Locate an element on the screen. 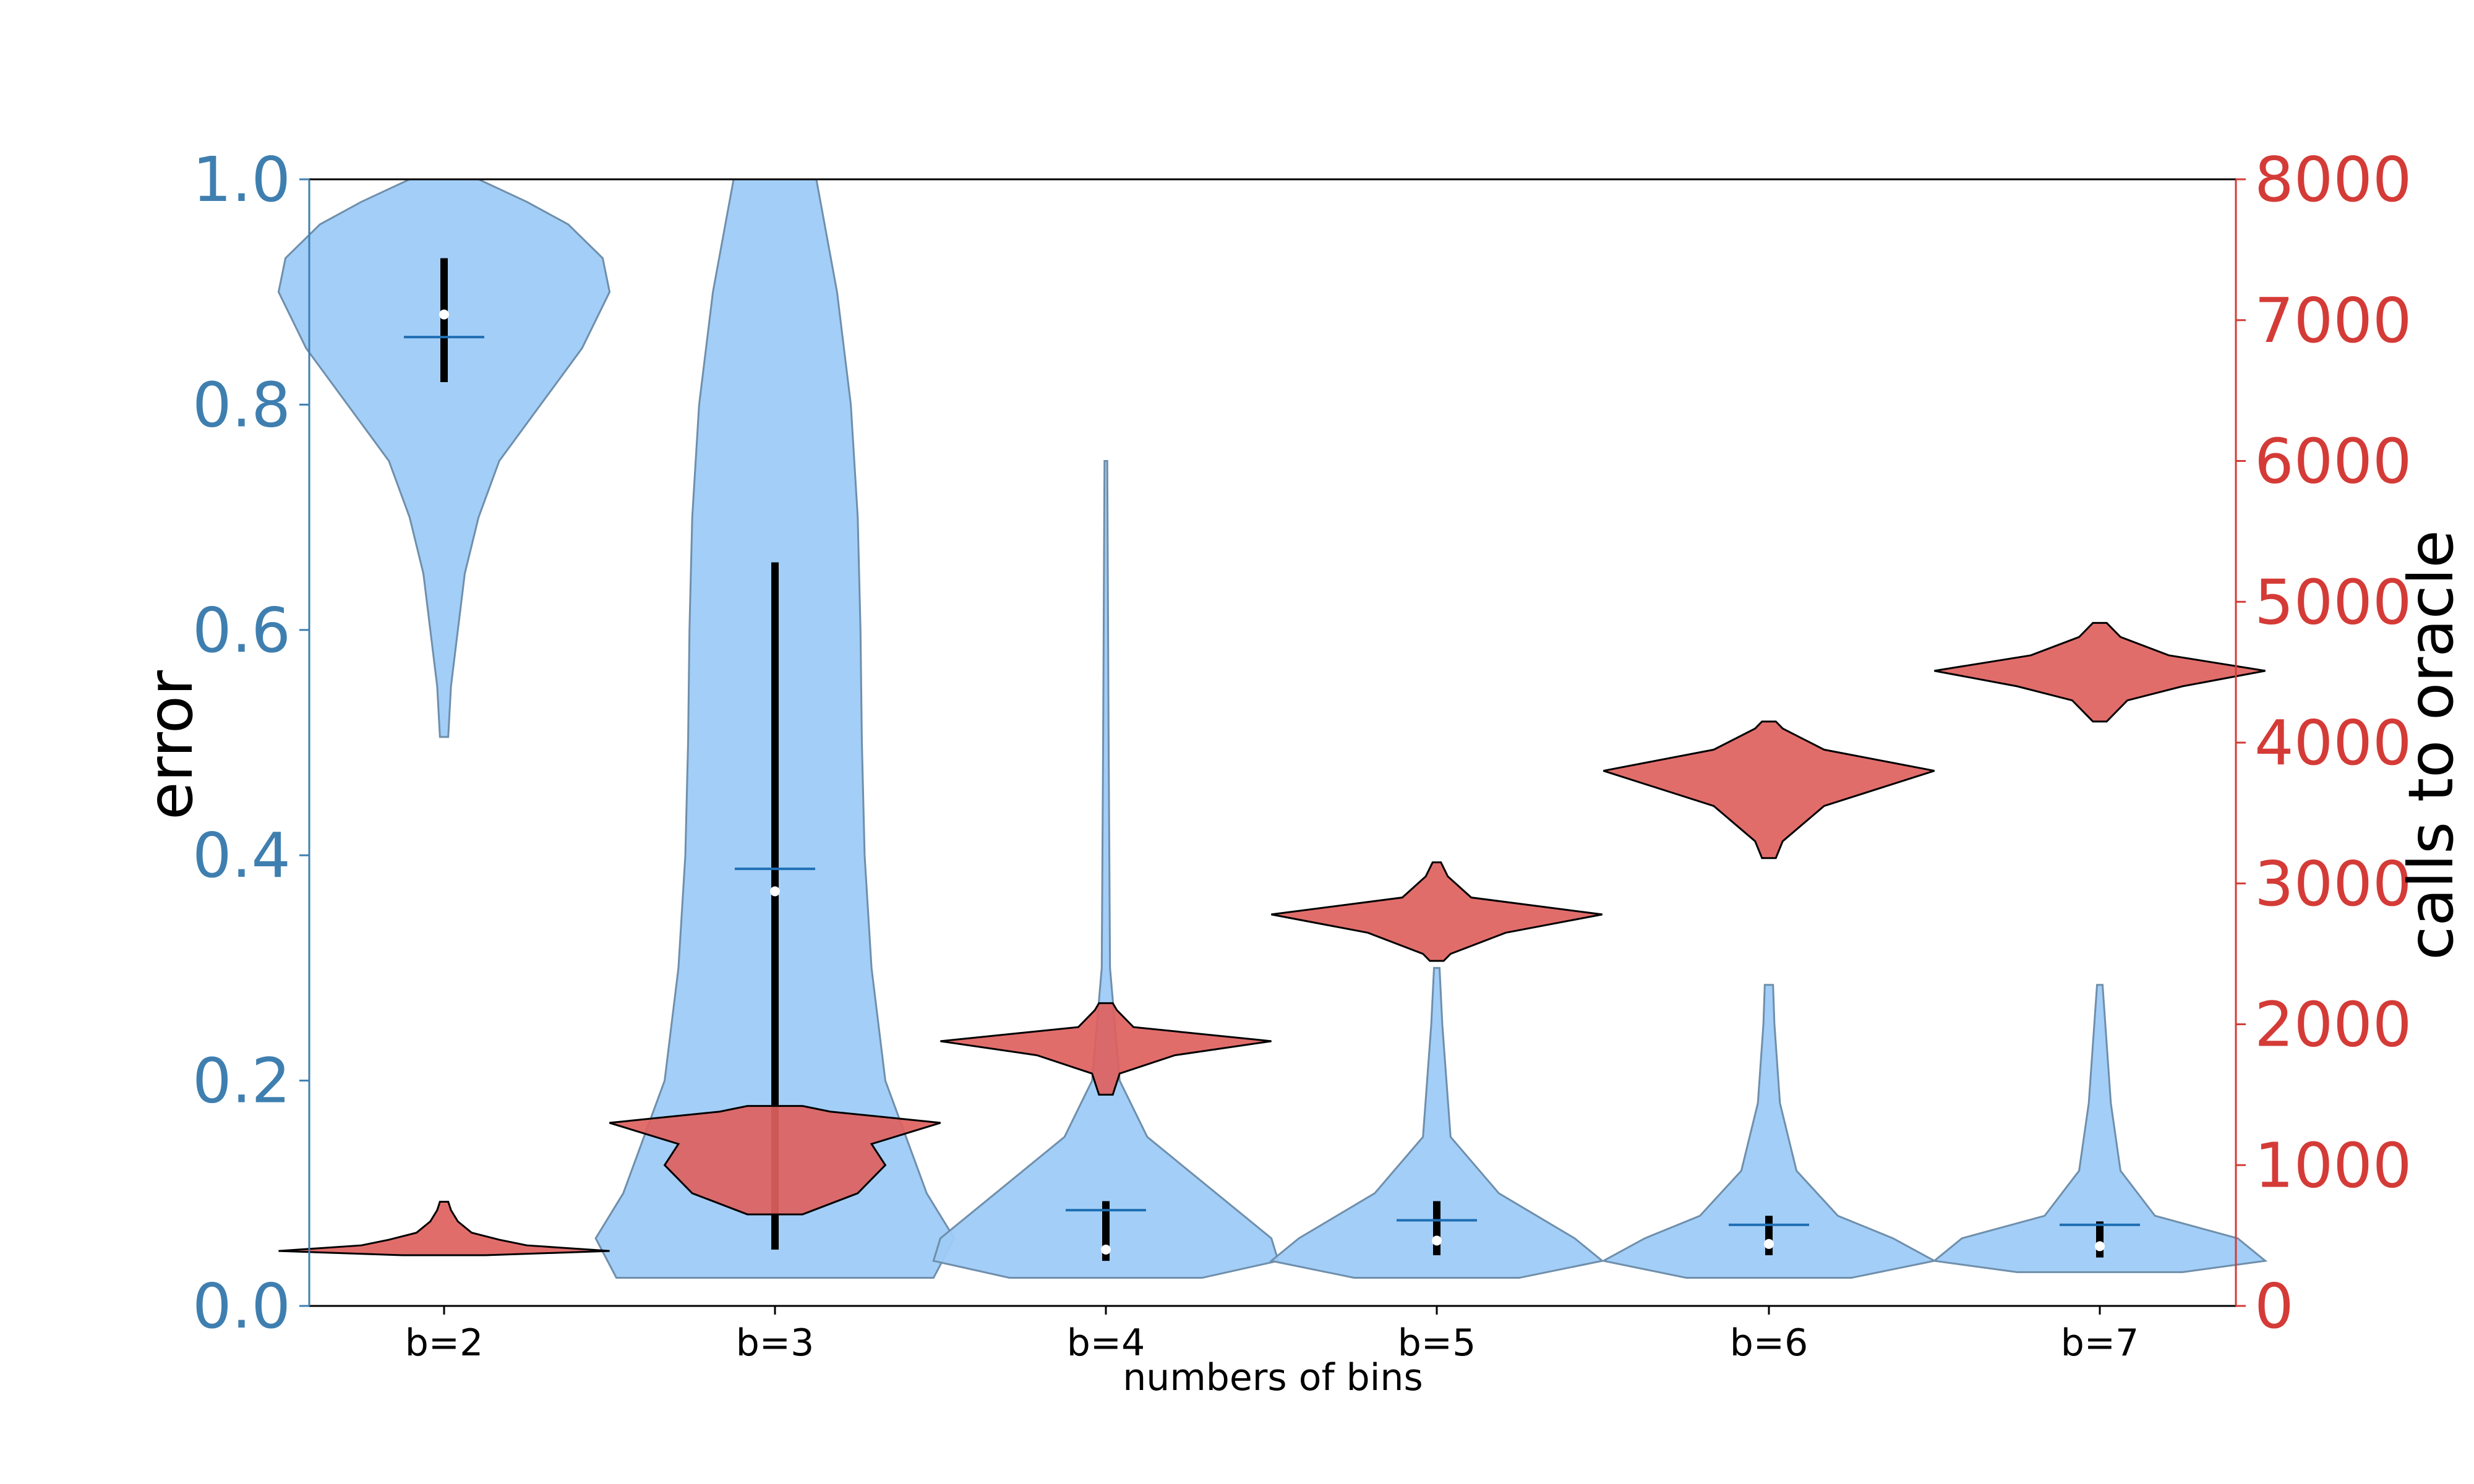 This screenshot has height=1484, width=2474. calls-violin-b=5 is located at coordinates (1437, 911).